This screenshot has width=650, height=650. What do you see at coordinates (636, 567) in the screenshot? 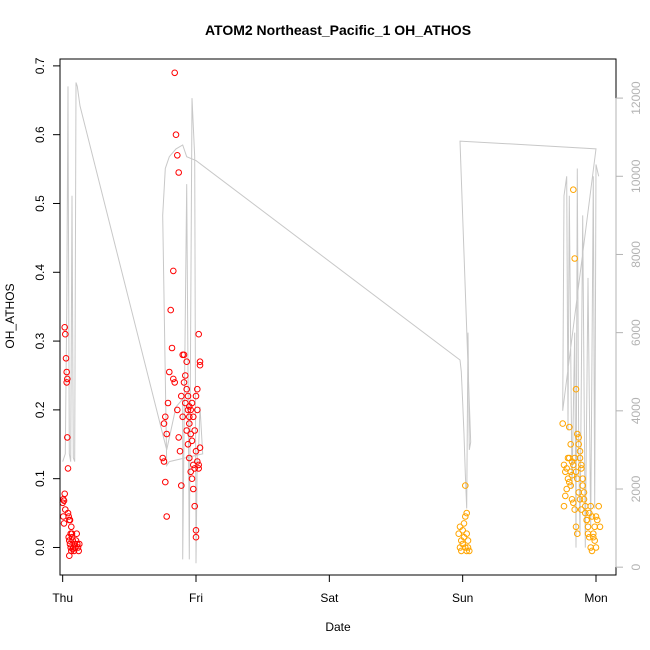
I see `right-tick-label: 0` at bounding box center [636, 567].